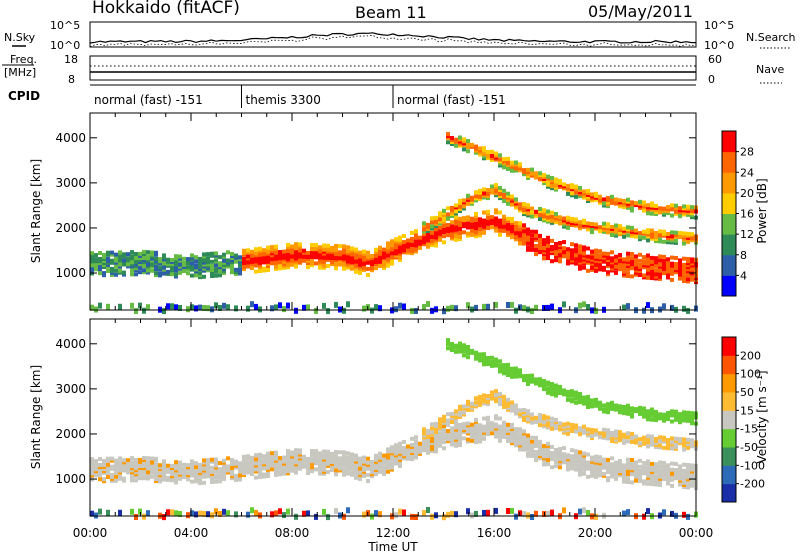  I want to click on date-label: 05/May/2011, so click(640, 11).